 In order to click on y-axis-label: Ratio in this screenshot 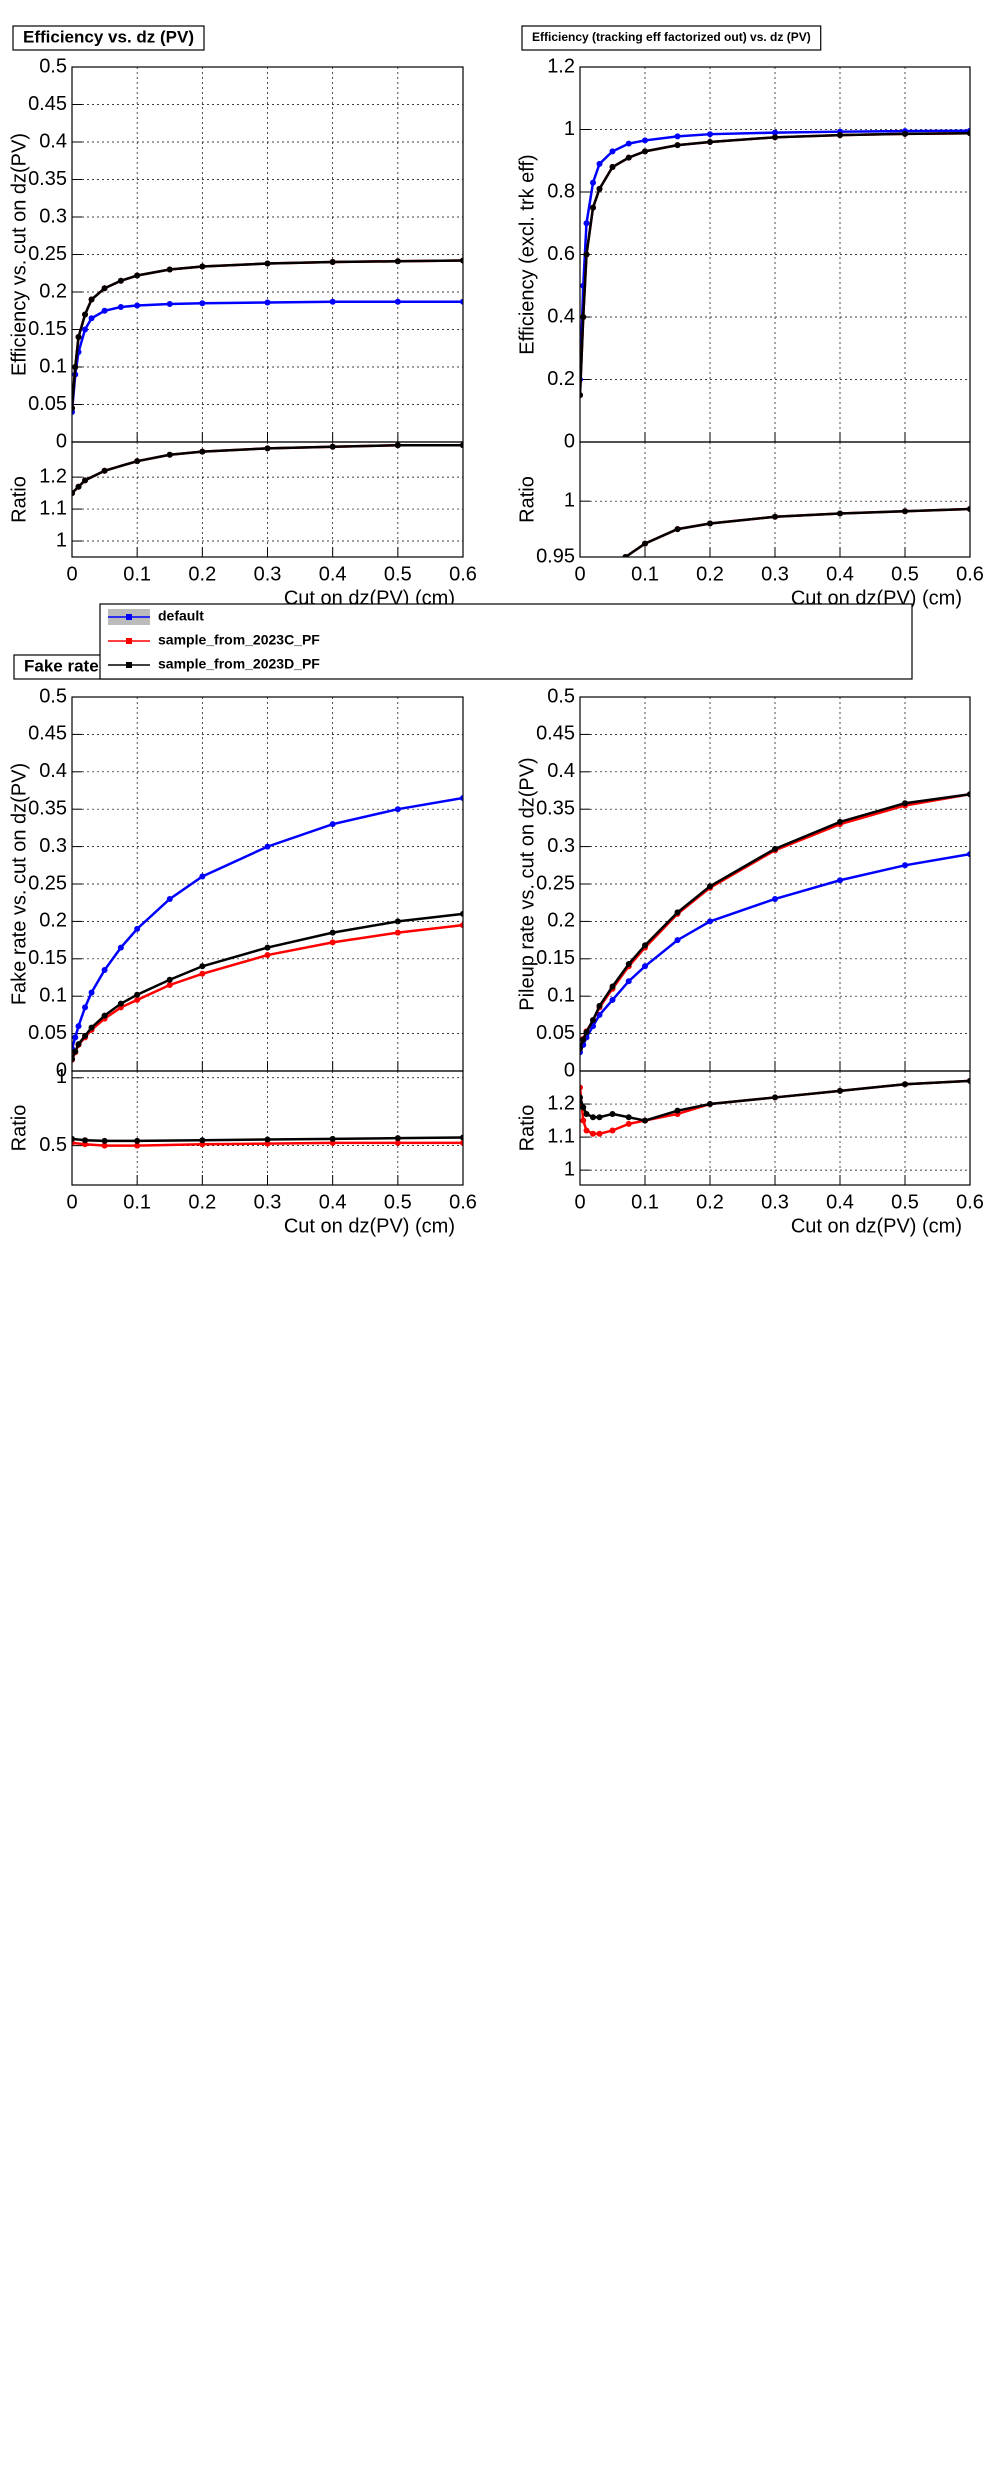, I will do `click(527, 1128)`.